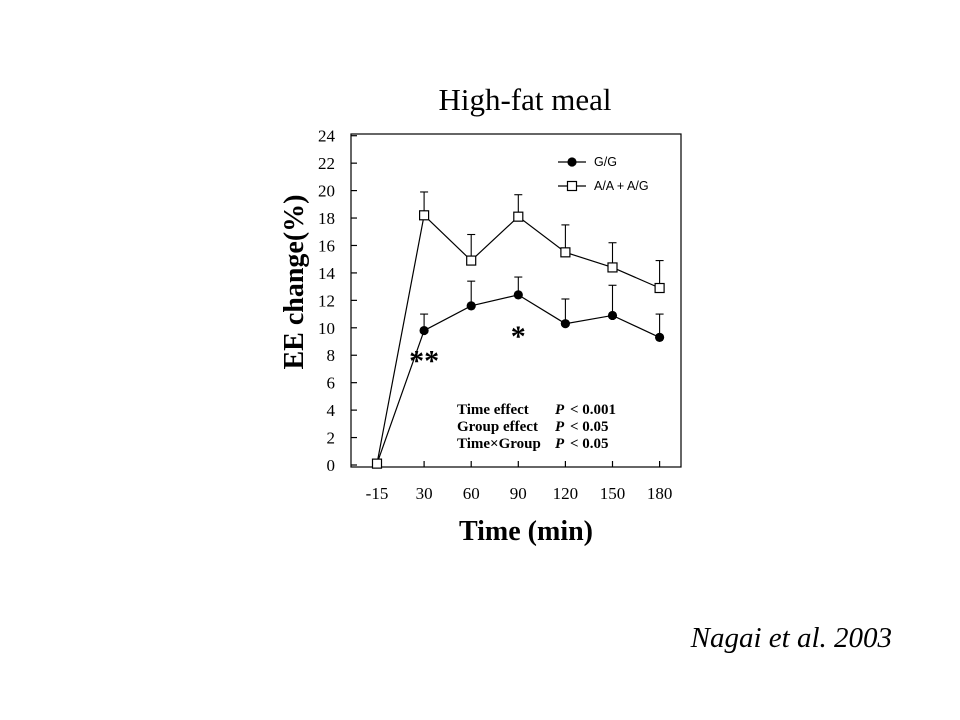 The width and height of the screenshot is (960, 720). Describe the element at coordinates (424, 493) in the screenshot. I see `x-tick-label-1: 30` at that location.